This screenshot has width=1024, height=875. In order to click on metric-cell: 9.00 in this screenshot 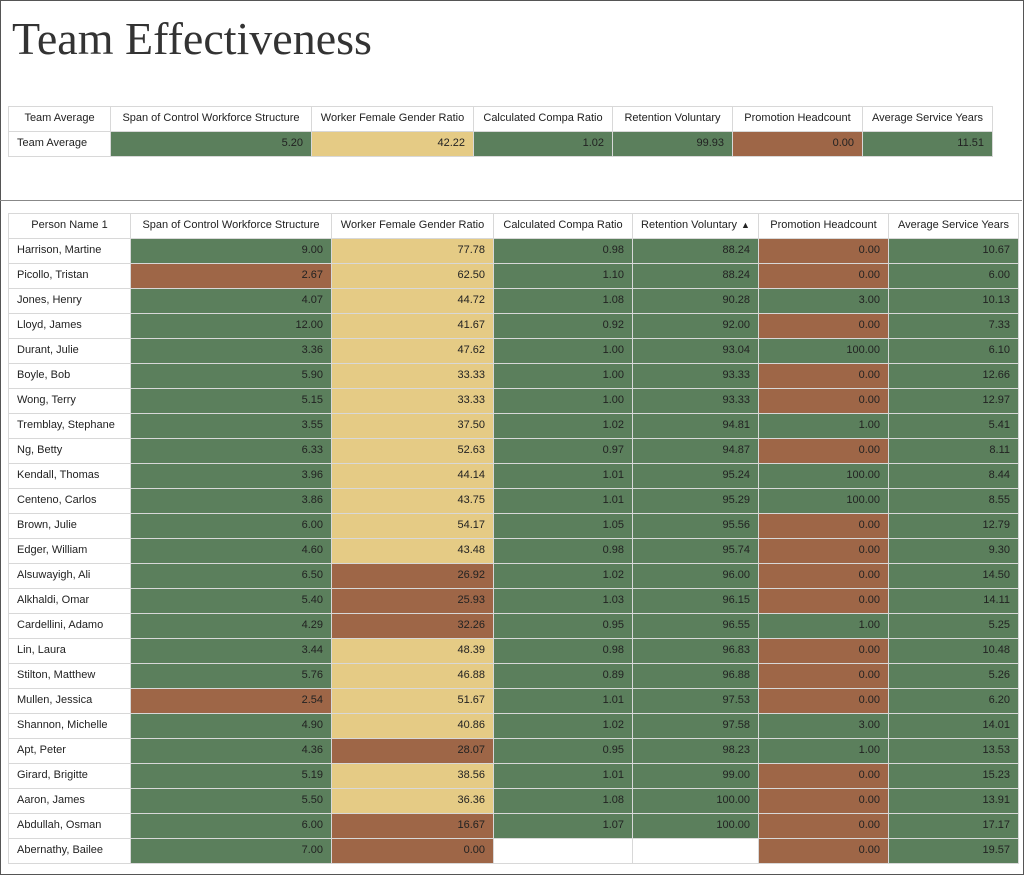, I will do `click(231, 251)`.